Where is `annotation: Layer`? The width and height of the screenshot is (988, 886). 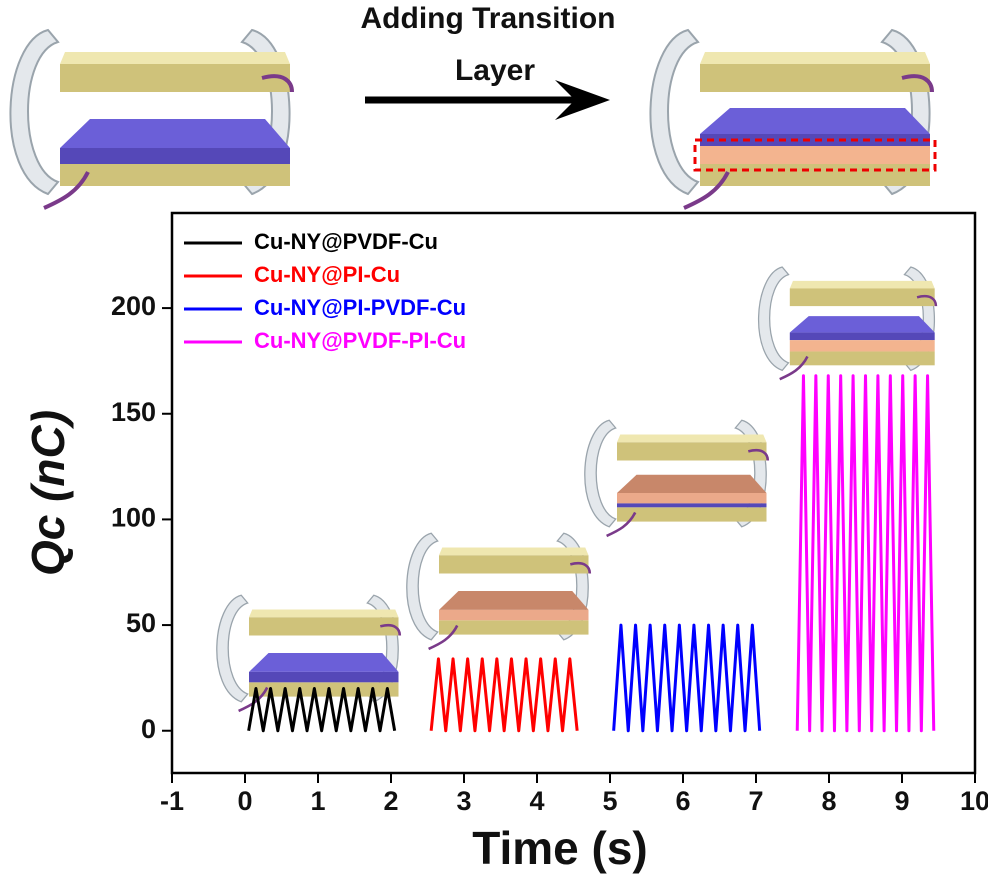
annotation: Layer is located at coordinates (495, 70).